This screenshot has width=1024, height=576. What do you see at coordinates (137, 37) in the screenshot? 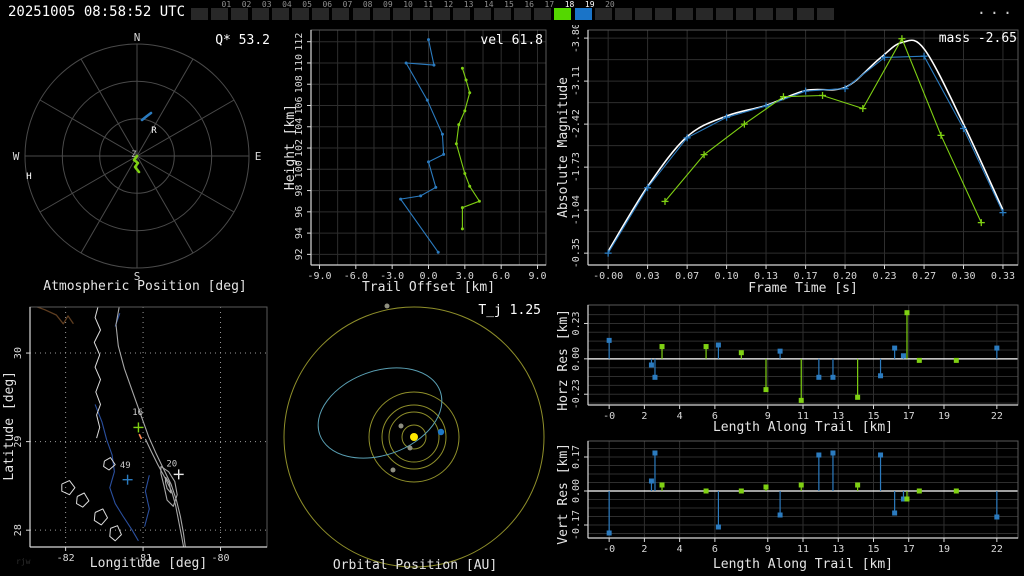
I see `svg-text: N` at bounding box center [137, 37].